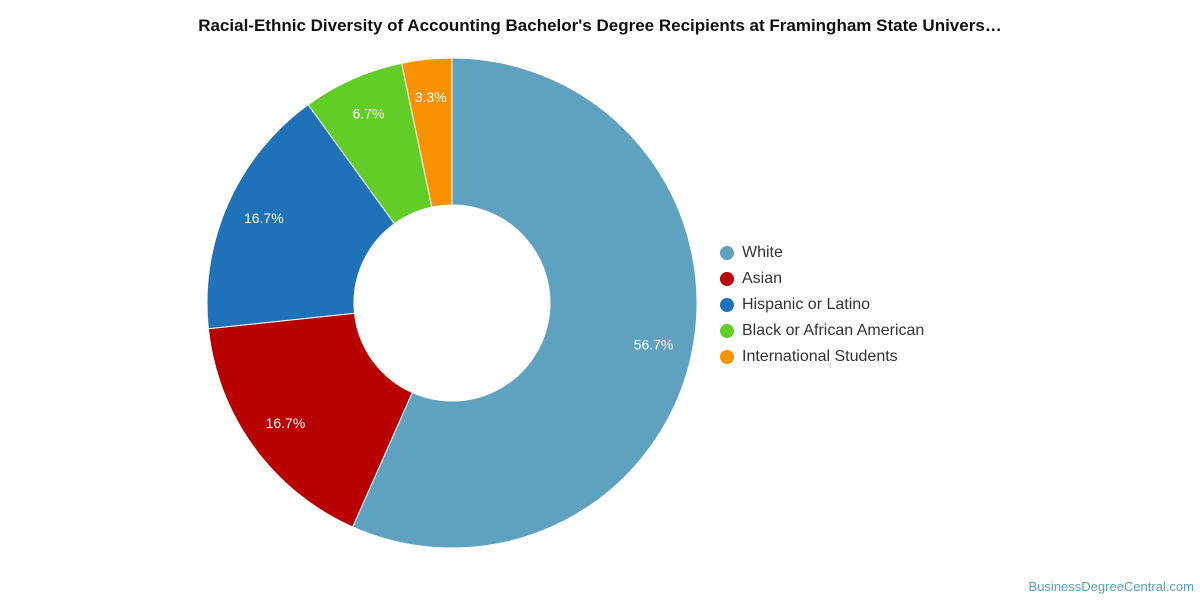  What do you see at coordinates (427, 132) in the screenshot?
I see `slice-international-students` at bounding box center [427, 132].